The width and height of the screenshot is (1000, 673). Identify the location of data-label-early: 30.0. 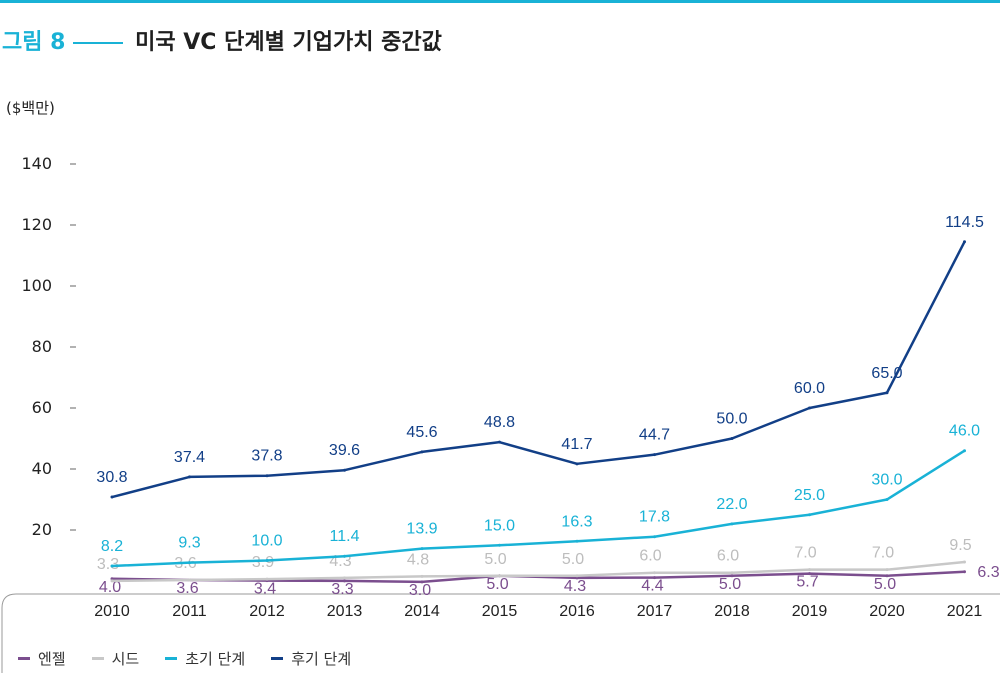
(886, 480).